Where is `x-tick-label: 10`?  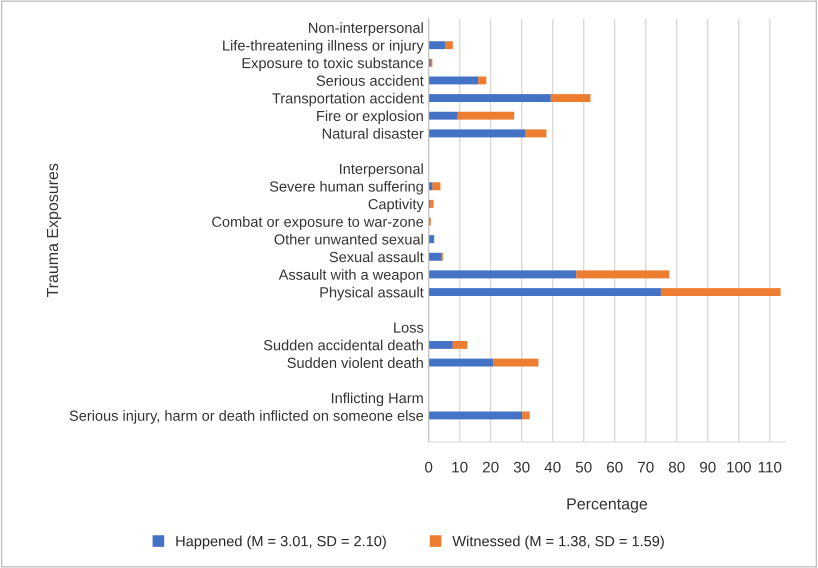
x-tick-label: 10 is located at coordinates (460, 467).